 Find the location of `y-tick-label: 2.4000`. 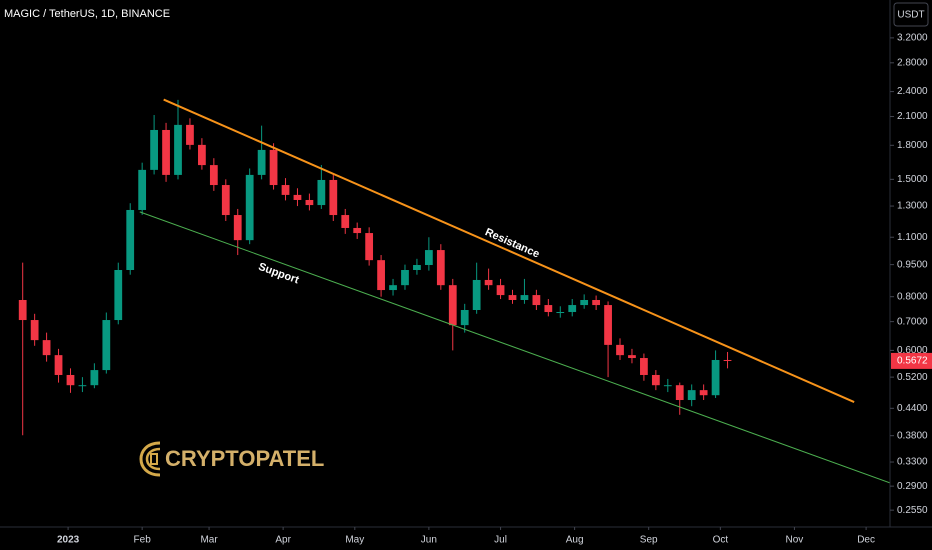

y-tick-label: 2.4000 is located at coordinates (912, 91).